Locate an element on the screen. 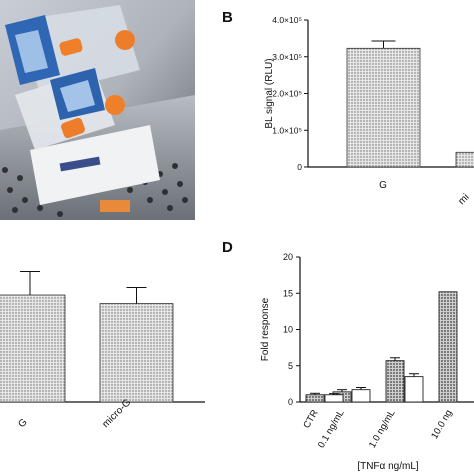 This screenshot has height=474, width=474. d-y-tick-label: 20 is located at coordinates (288, 257).